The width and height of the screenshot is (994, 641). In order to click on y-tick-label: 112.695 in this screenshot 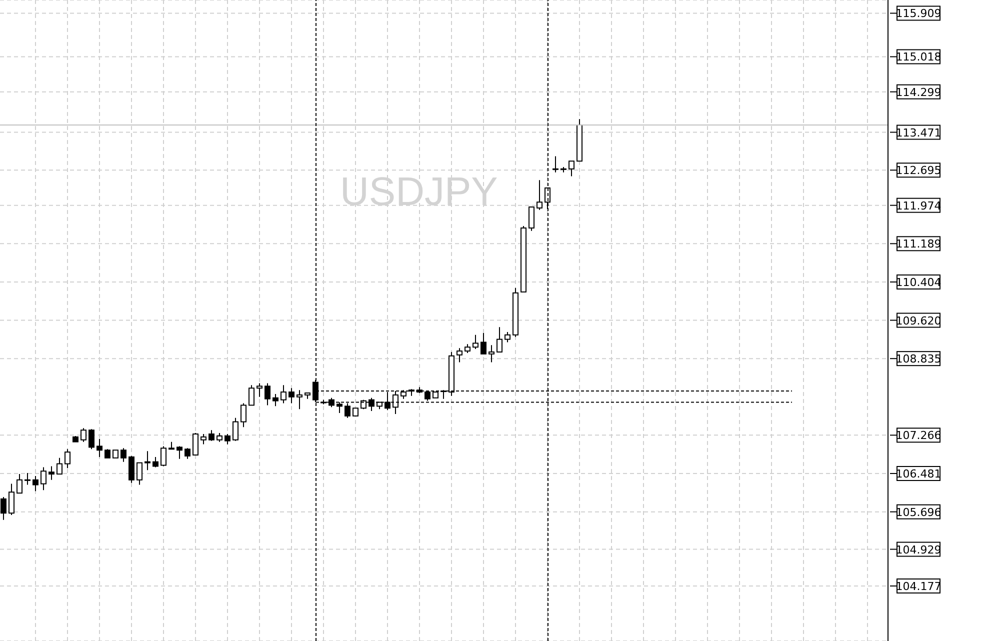, I will do `click(919, 171)`.